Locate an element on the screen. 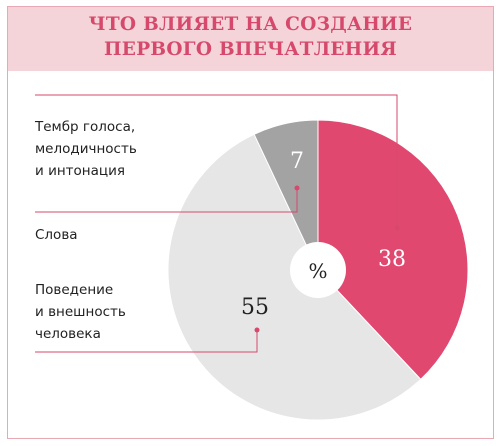 This screenshot has height=446, width=501. leader-line-voice is located at coordinates (166, 200).